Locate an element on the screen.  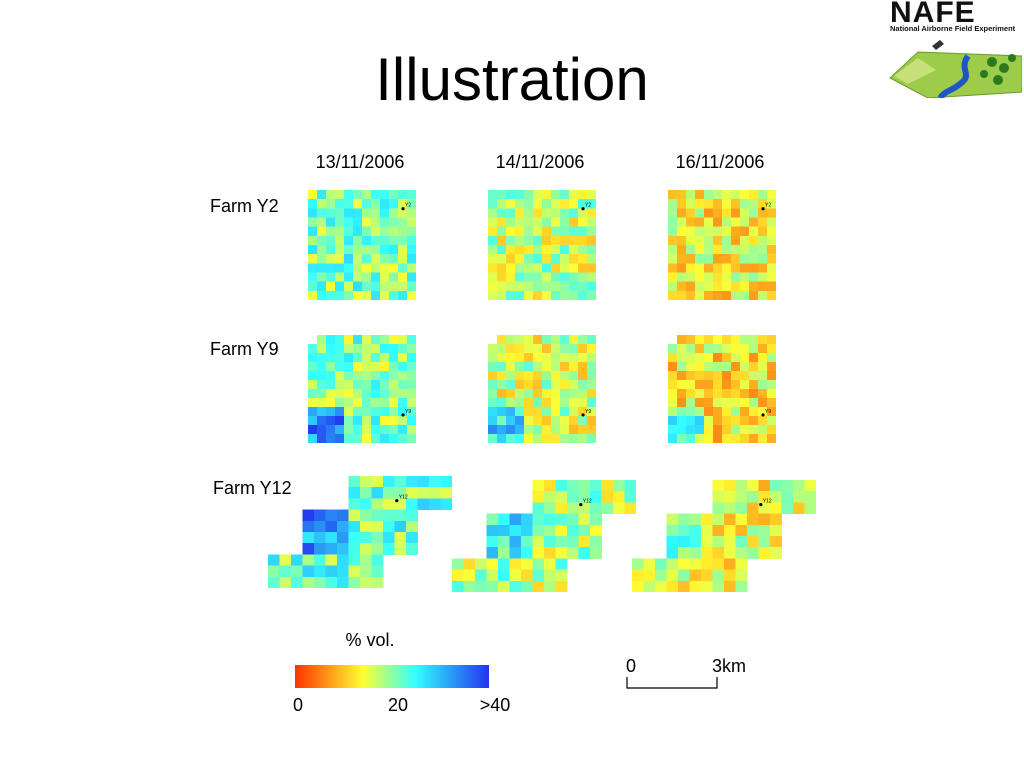
soil-moisture-map-y9-13nov: Y9 is located at coordinates (362, 389).